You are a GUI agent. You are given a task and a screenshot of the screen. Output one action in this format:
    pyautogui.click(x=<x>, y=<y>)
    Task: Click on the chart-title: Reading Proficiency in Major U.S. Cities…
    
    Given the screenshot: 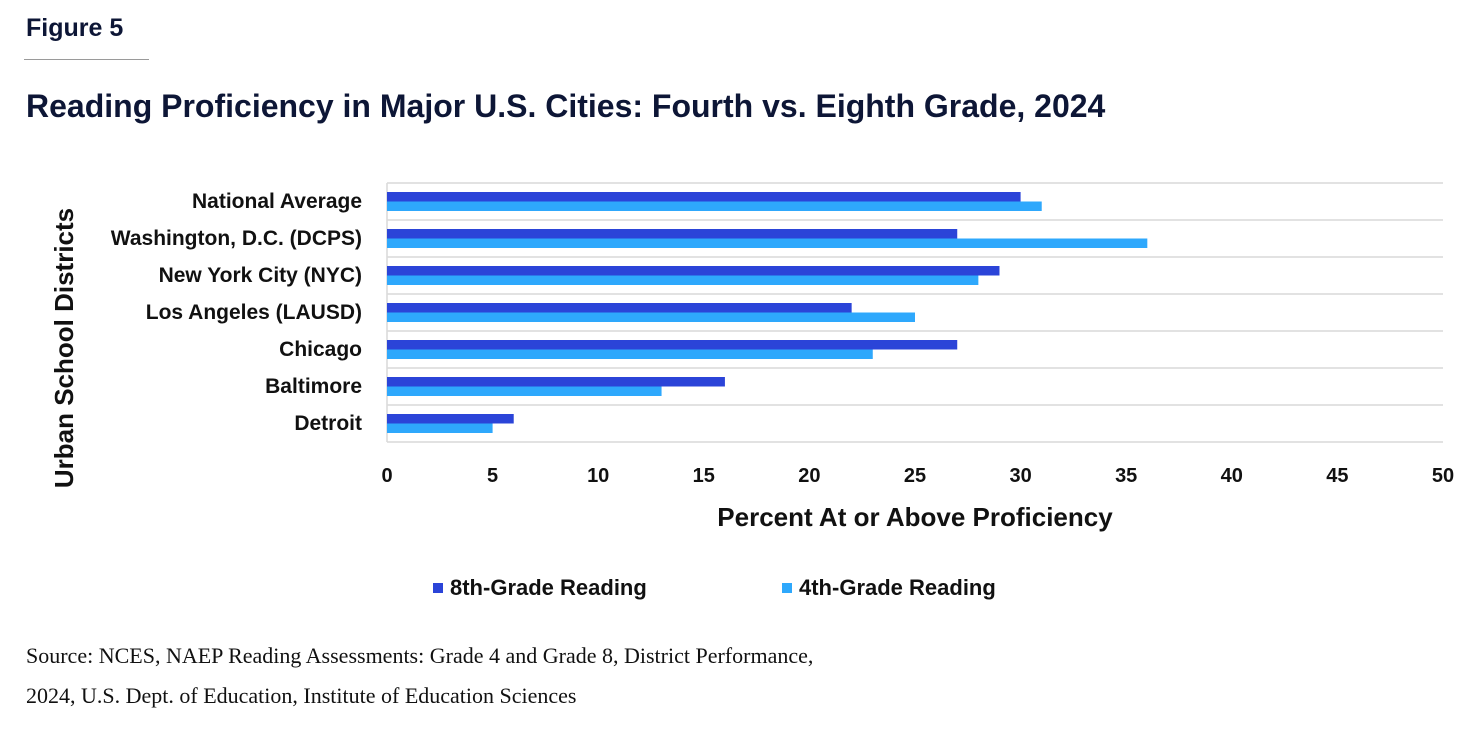 What is the action you would take?
    pyautogui.click(x=566, y=106)
    